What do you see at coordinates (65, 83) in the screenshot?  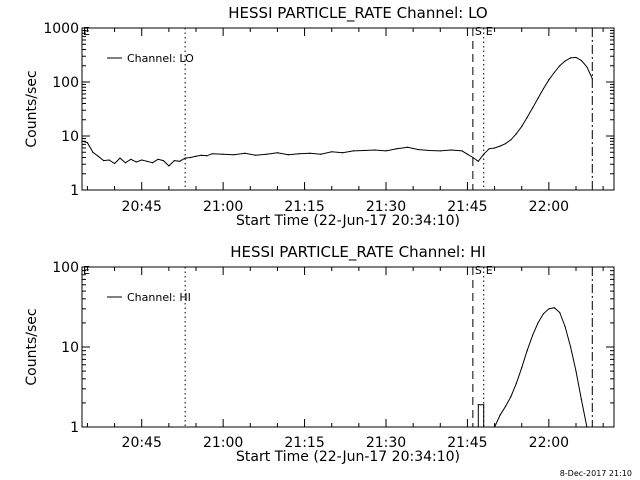 I see `y-tick-label: 100` at bounding box center [65, 83].